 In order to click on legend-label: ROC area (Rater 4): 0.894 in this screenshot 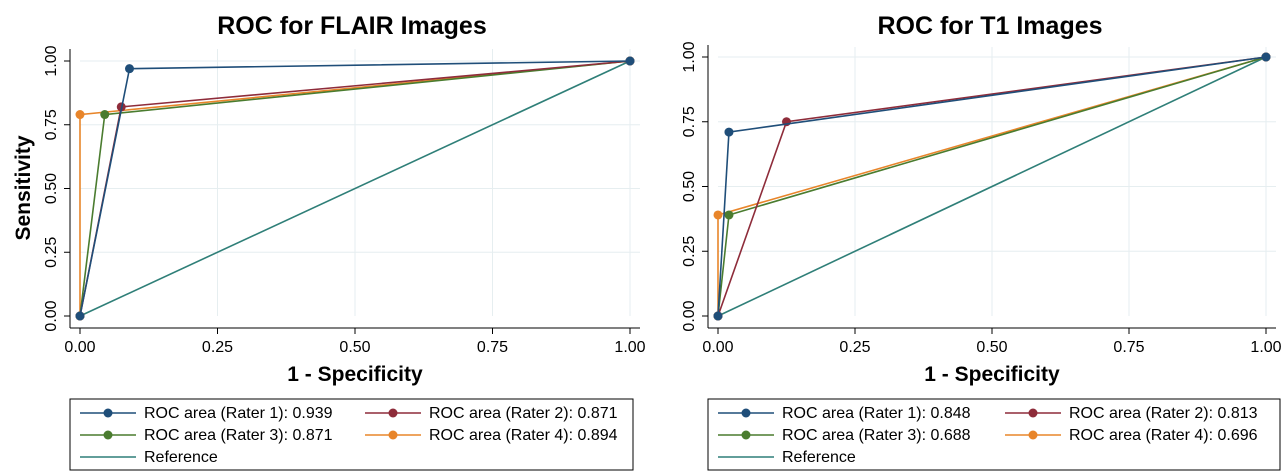, I will do `click(523, 435)`.